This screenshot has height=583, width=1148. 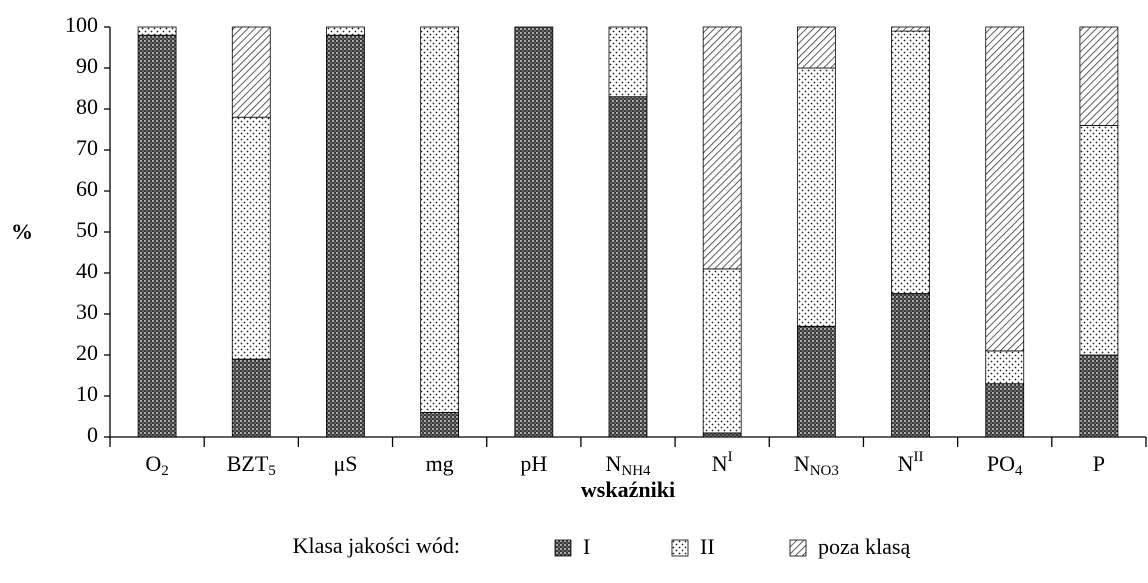 What do you see at coordinates (87, 270) in the screenshot?
I see `y-tick-label: 40` at bounding box center [87, 270].